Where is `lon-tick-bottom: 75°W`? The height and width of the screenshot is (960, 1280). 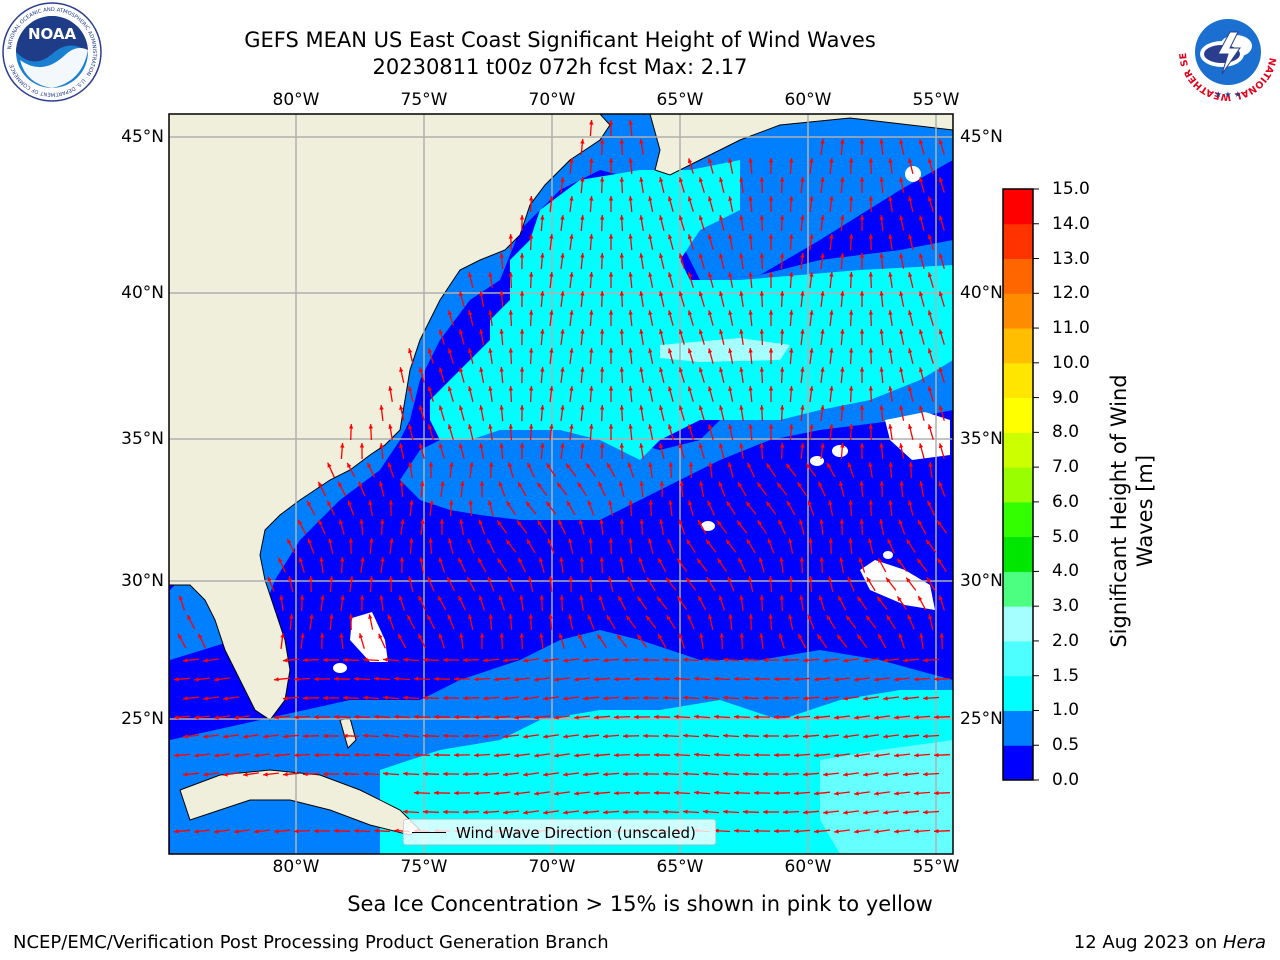
lon-tick-bottom: 75°W is located at coordinates (424, 867).